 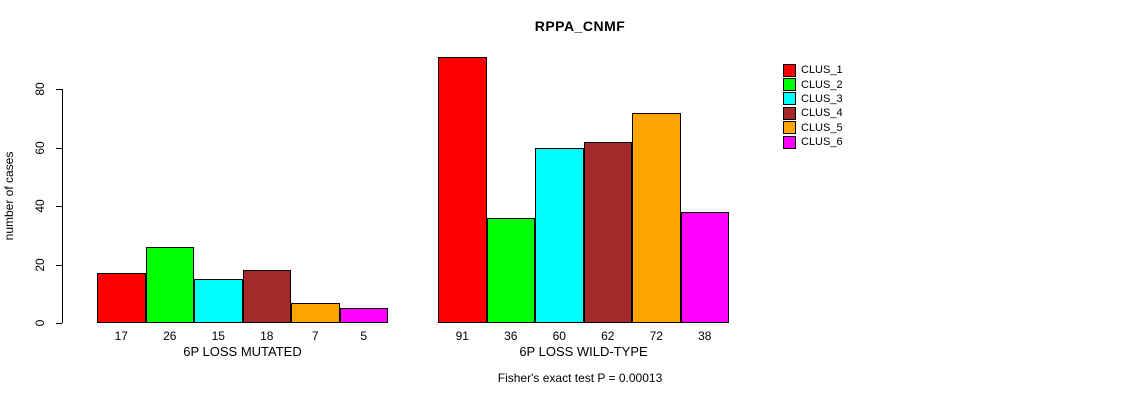 I want to click on bar-value-label: 38, so click(x=705, y=336).